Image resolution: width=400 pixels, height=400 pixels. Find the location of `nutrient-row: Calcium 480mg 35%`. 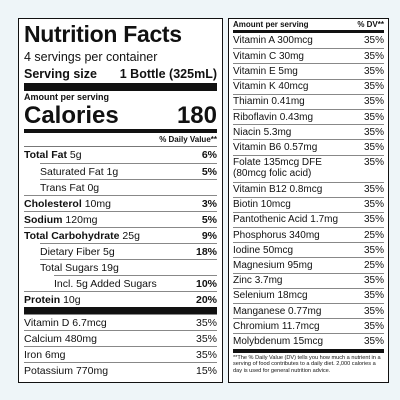

nutrient-row: Calcium 480mg 35% is located at coordinates (120, 338).